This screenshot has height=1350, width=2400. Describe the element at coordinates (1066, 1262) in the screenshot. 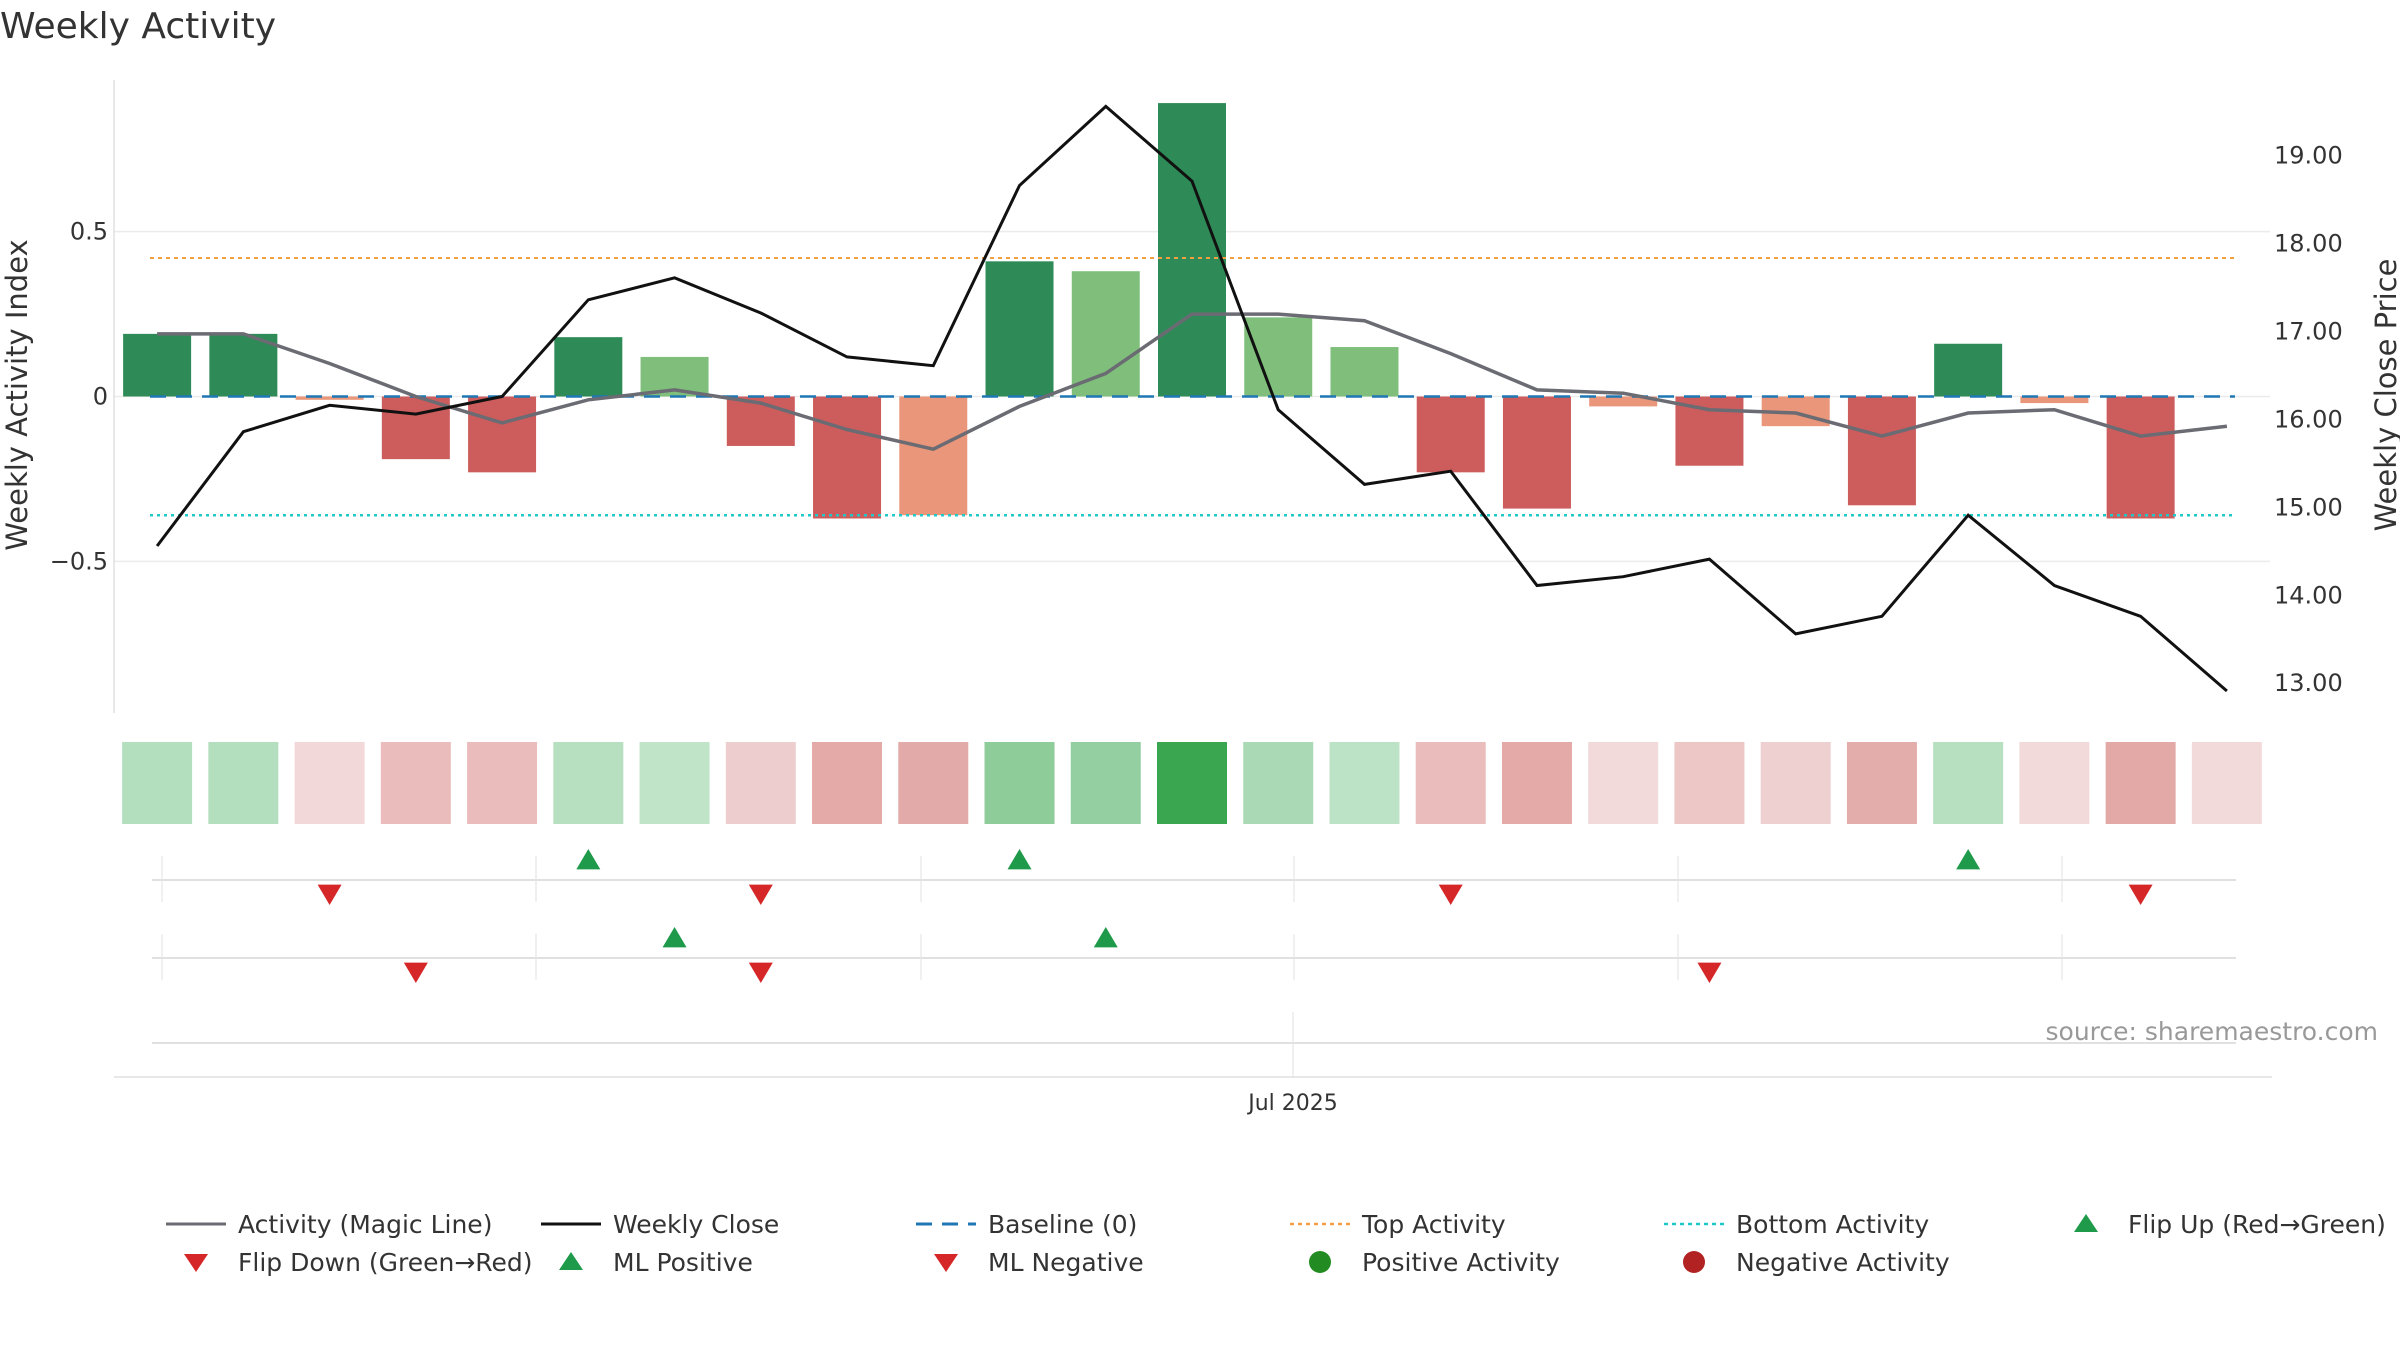

I see `legend-label: ML Negative` at that location.